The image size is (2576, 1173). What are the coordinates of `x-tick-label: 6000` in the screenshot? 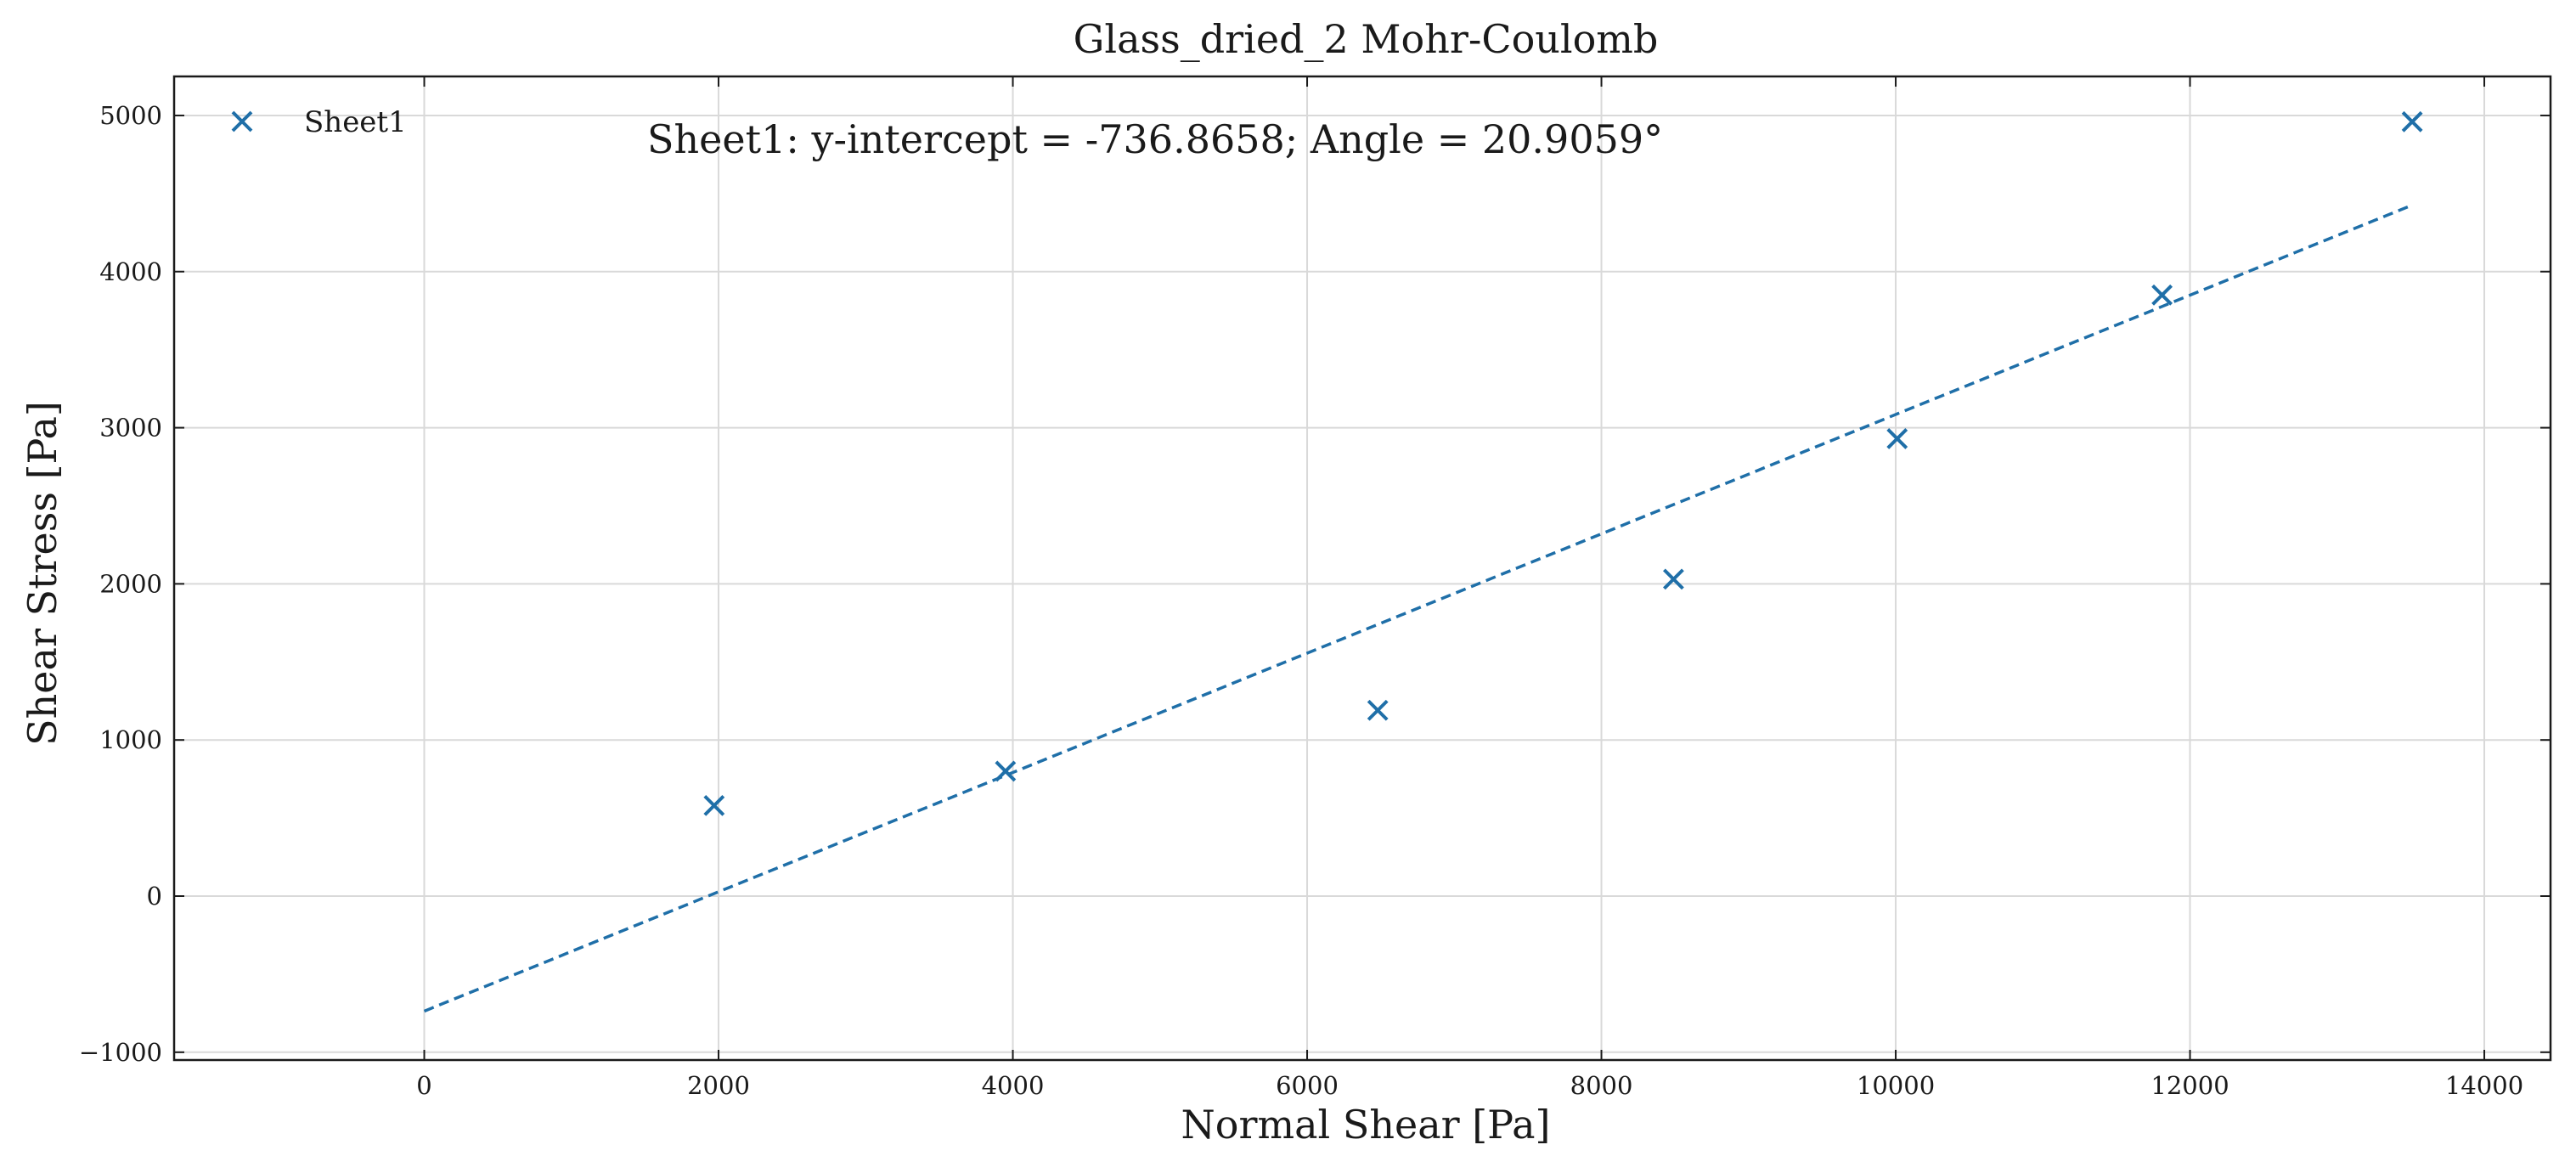 It's located at (1307, 1085).